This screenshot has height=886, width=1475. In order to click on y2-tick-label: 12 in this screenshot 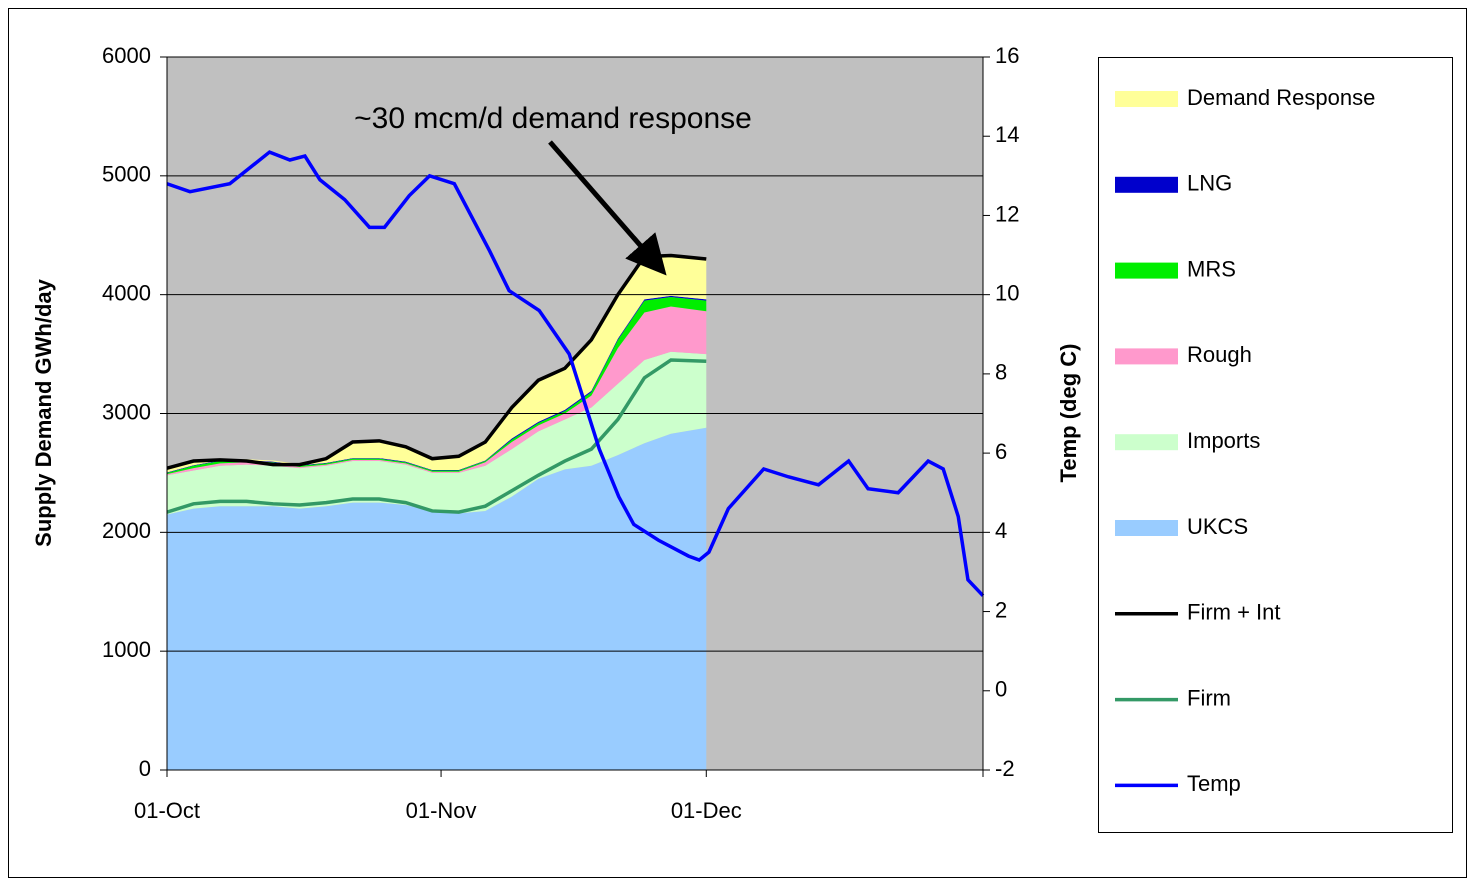, I will do `click(1007, 213)`.